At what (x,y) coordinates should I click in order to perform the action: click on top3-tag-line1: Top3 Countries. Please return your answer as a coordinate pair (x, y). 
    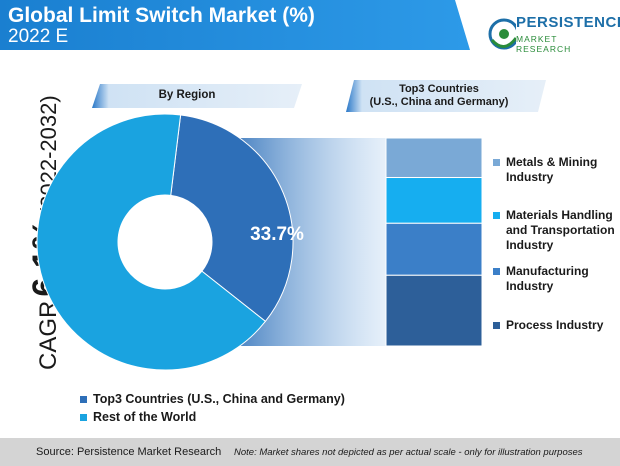
    Looking at the image, I should click on (439, 89).